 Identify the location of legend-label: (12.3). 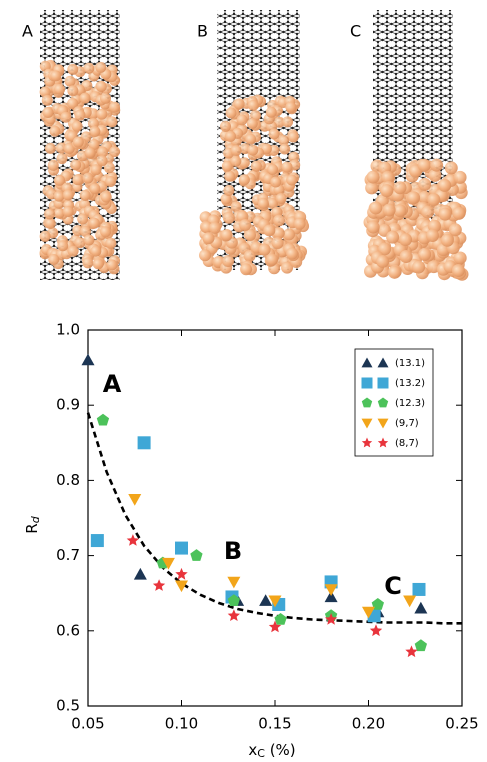
(410, 403).